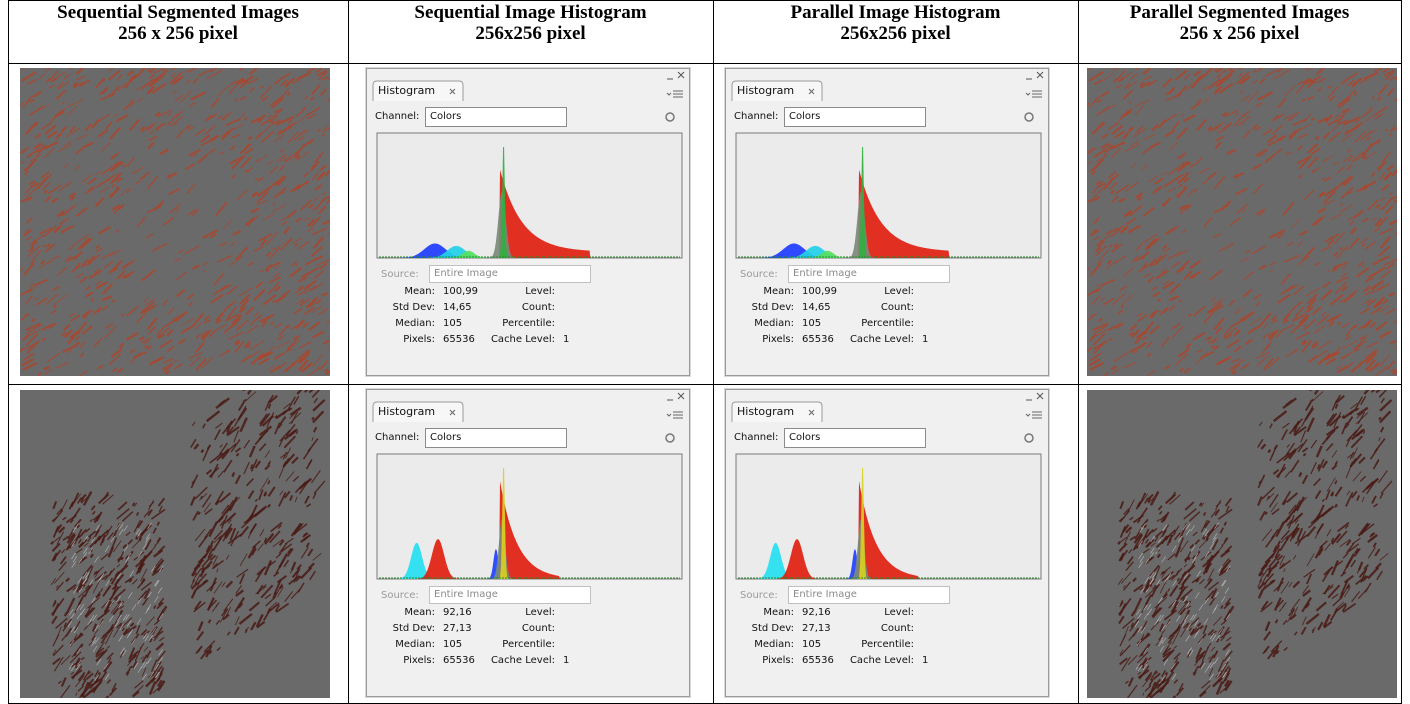  I want to click on header-line: Parallel Image Histogram, so click(895, 12).